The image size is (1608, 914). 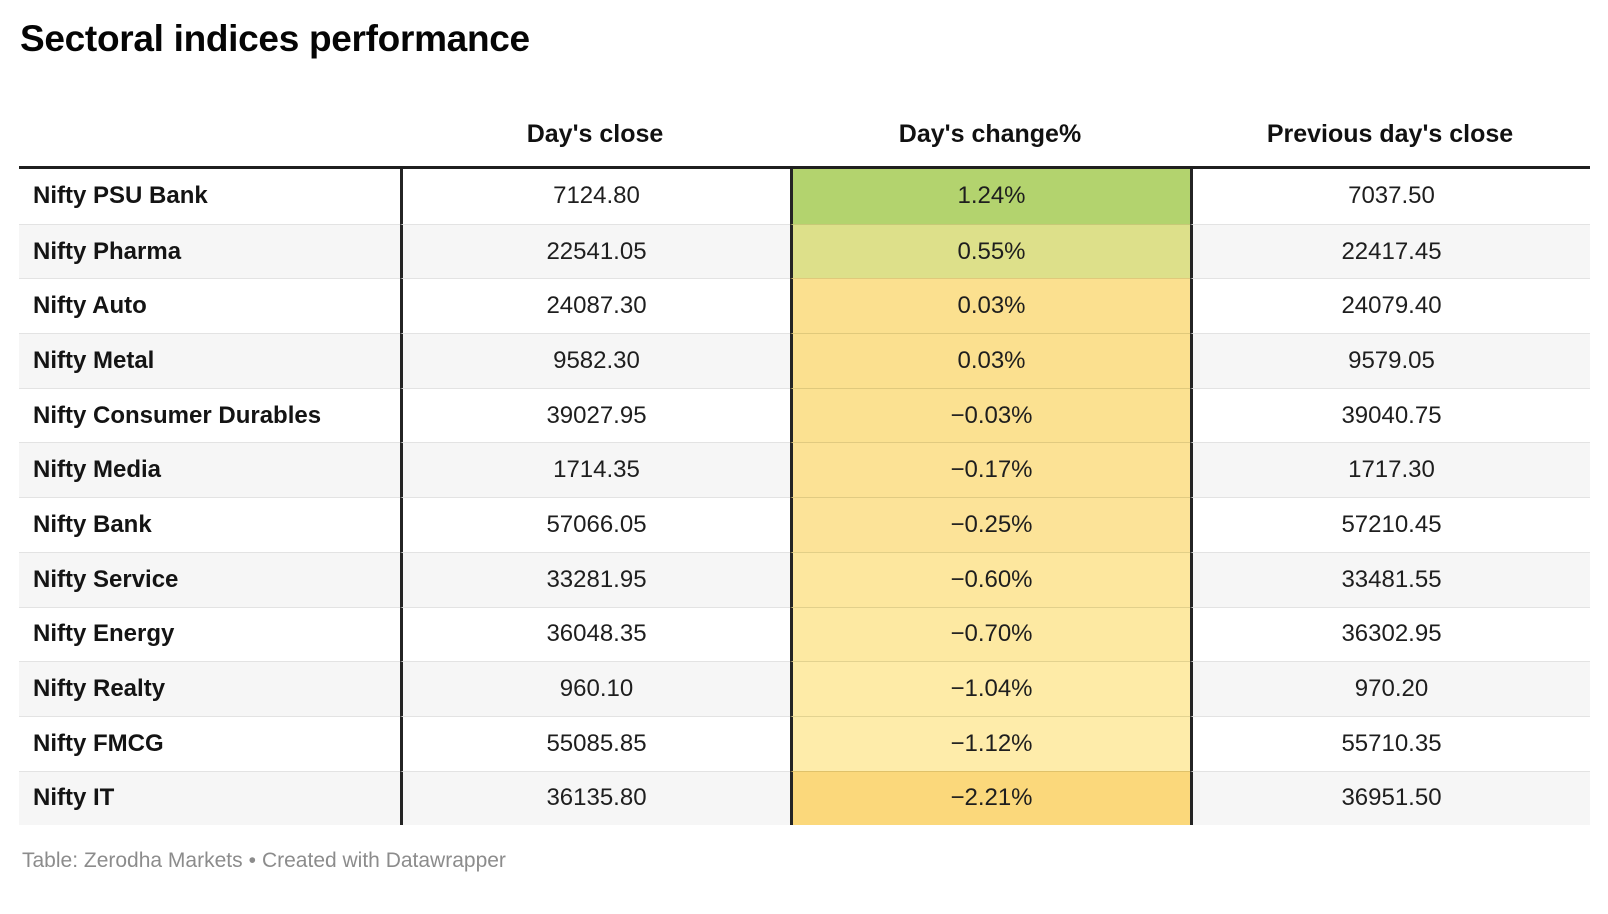 I want to click on table-row: Nifty Pharma 22541.05 0.55% 22417.45, so click(x=804, y=251).